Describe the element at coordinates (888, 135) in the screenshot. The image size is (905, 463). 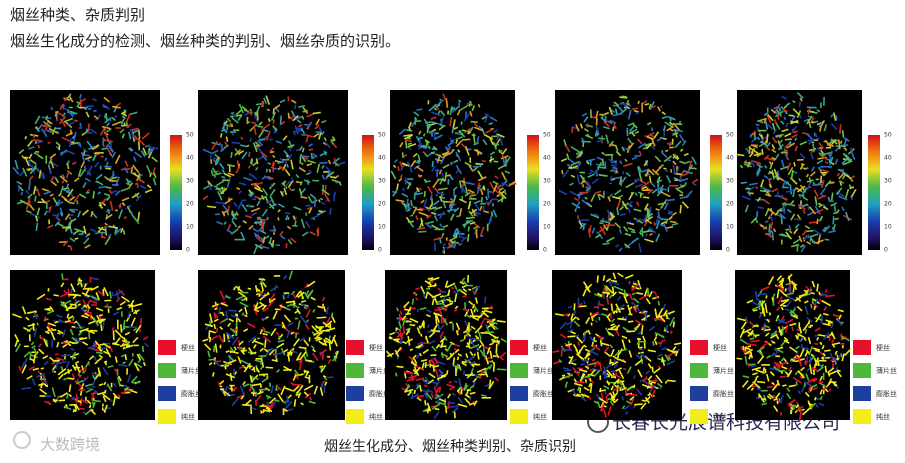
I see `colorbar-tick: 50` at that location.